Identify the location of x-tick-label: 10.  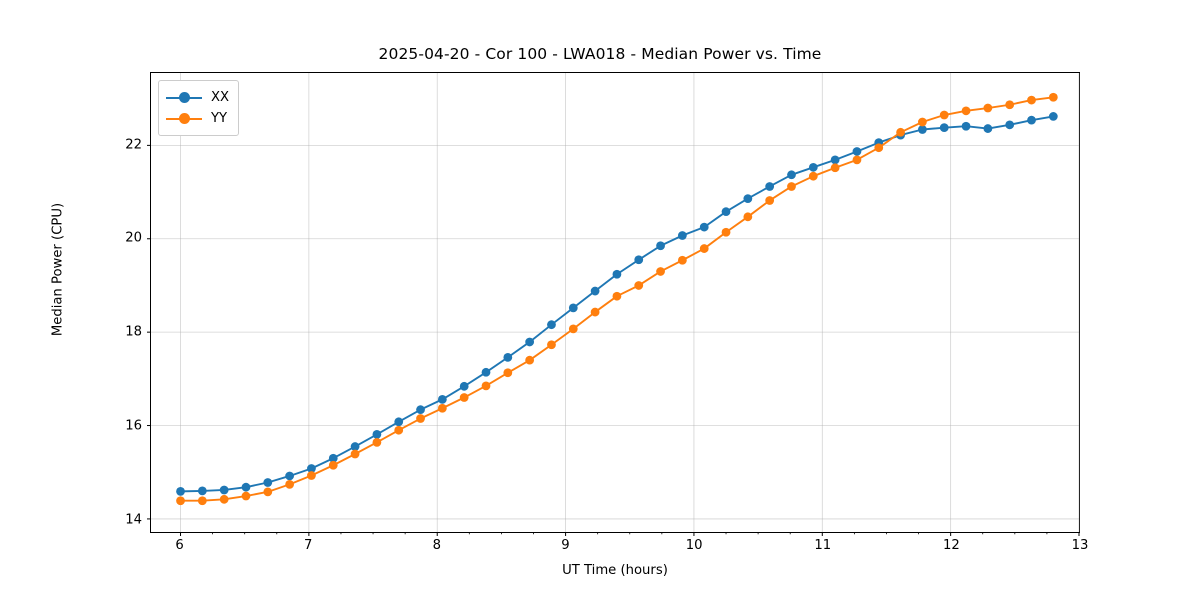
(694, 545).